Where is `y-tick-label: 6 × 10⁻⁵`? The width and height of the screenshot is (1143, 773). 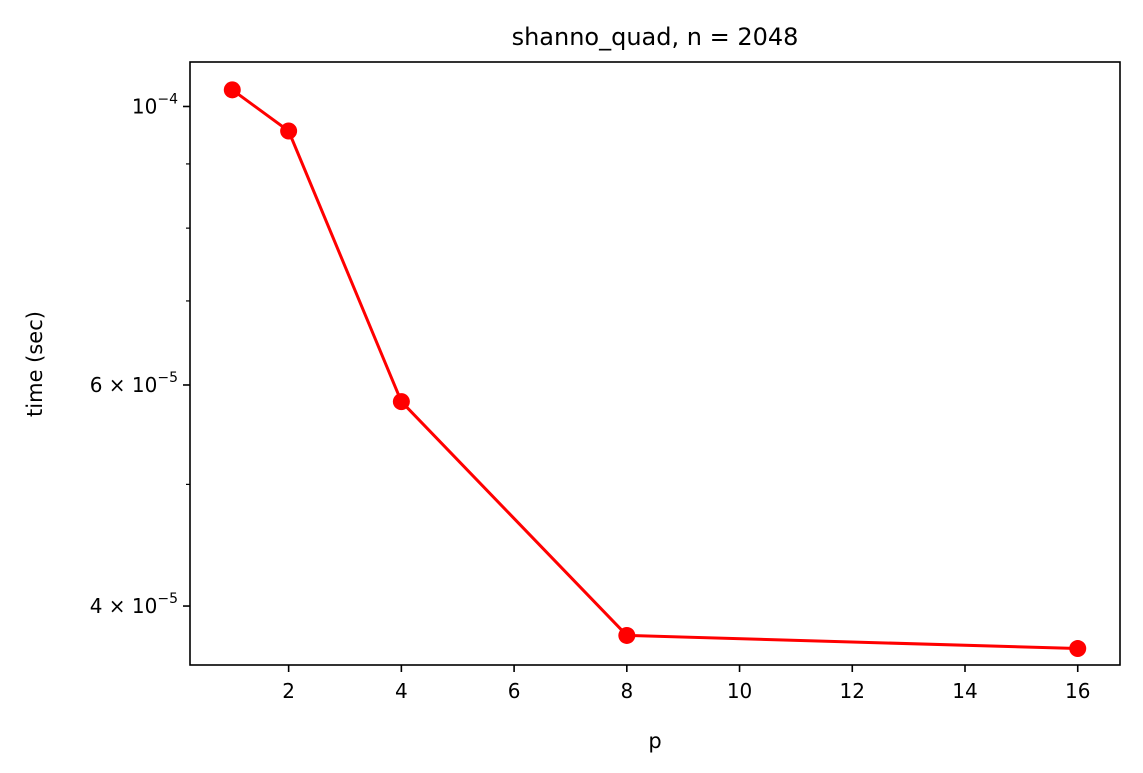 y-tick-label: 6 × 10⁻⁵ is located at coordinates (134, 383).